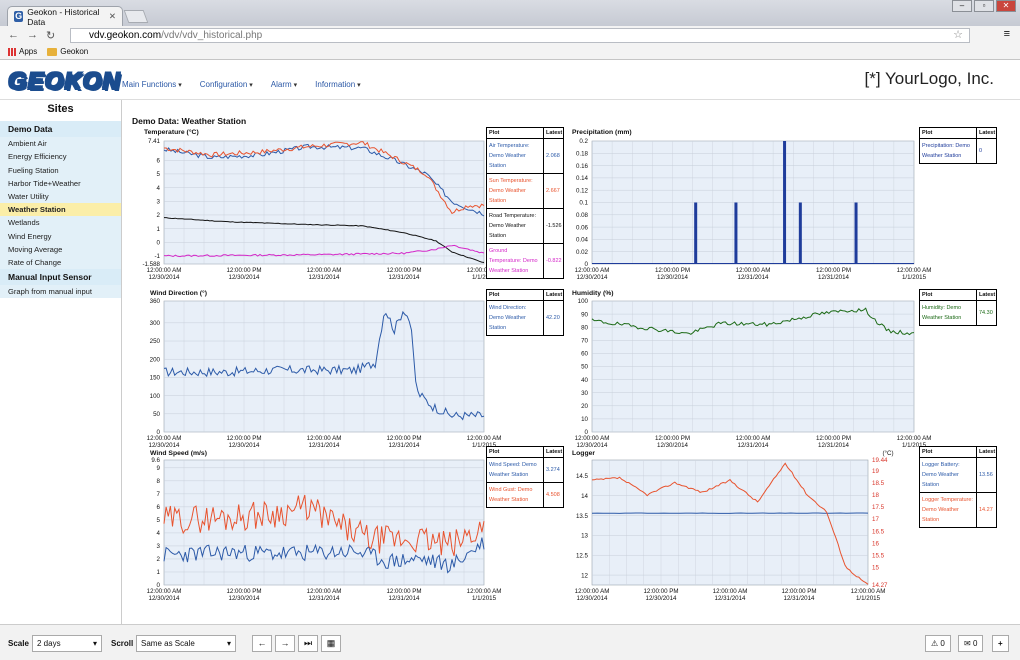 This screenshot has height=660, width=1020. What do you see at coordinates (324, 180) in the screenshot?
I see `series-line-air-temperature-demo-weather-station` at bounding box center [324, 180].